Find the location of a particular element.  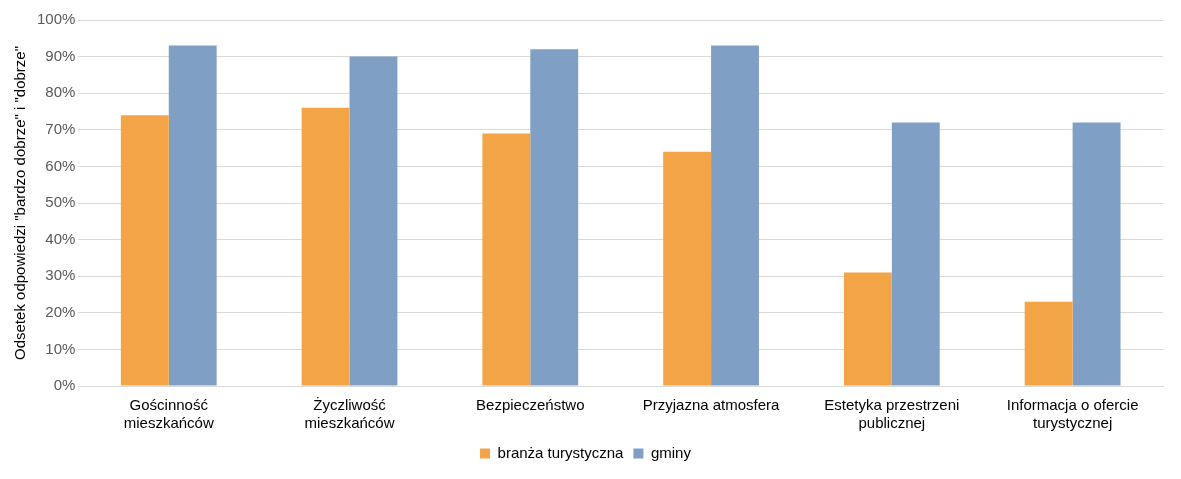

x-tick-label: Gościnność mieszkańców is located at coordinates (168, 414).